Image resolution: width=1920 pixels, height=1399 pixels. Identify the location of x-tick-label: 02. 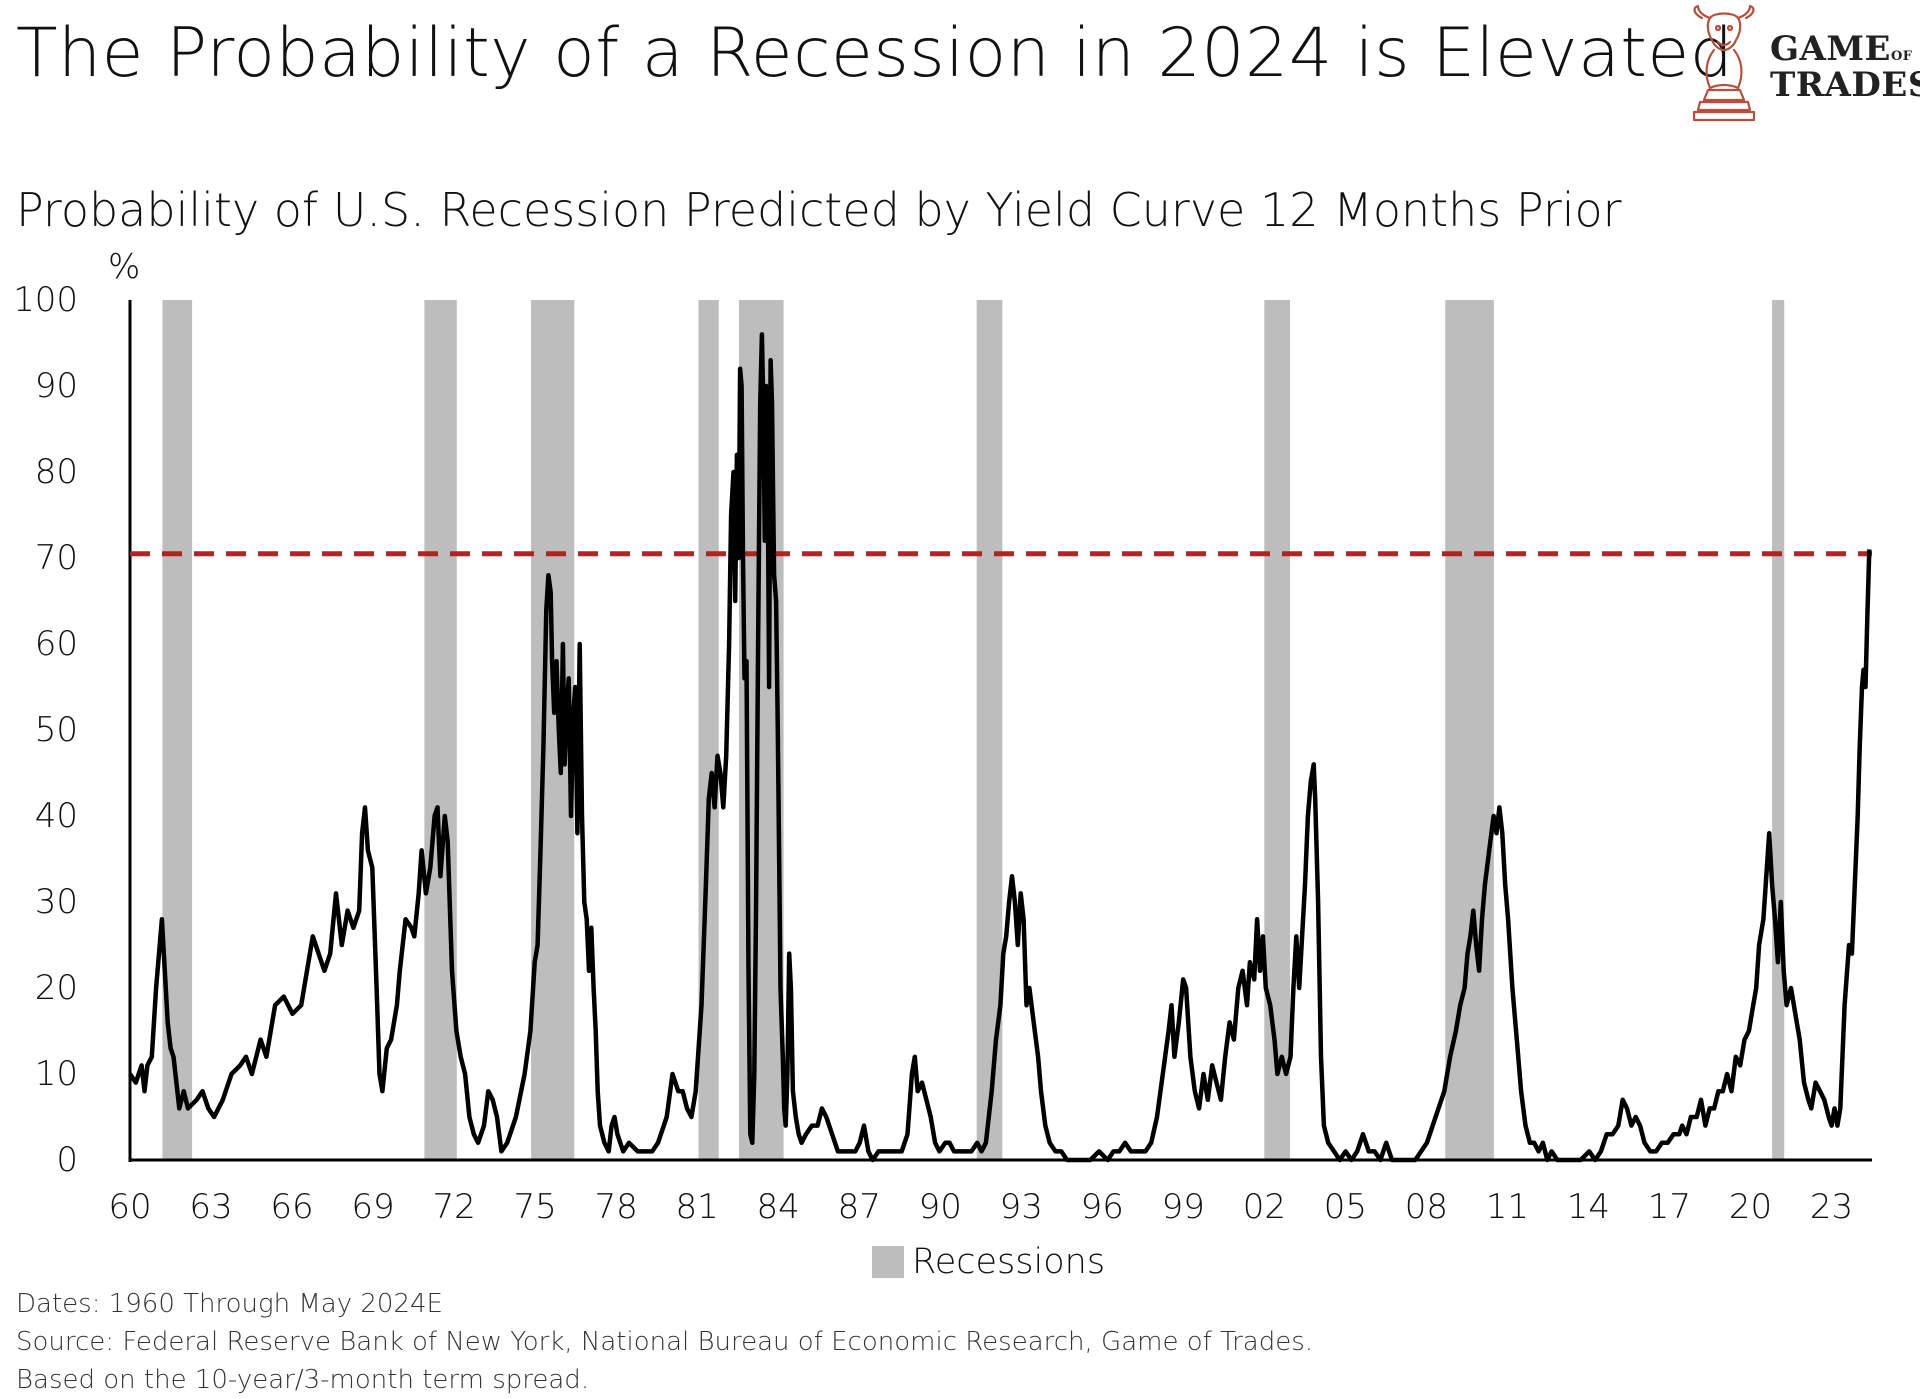
(1264, 1207).